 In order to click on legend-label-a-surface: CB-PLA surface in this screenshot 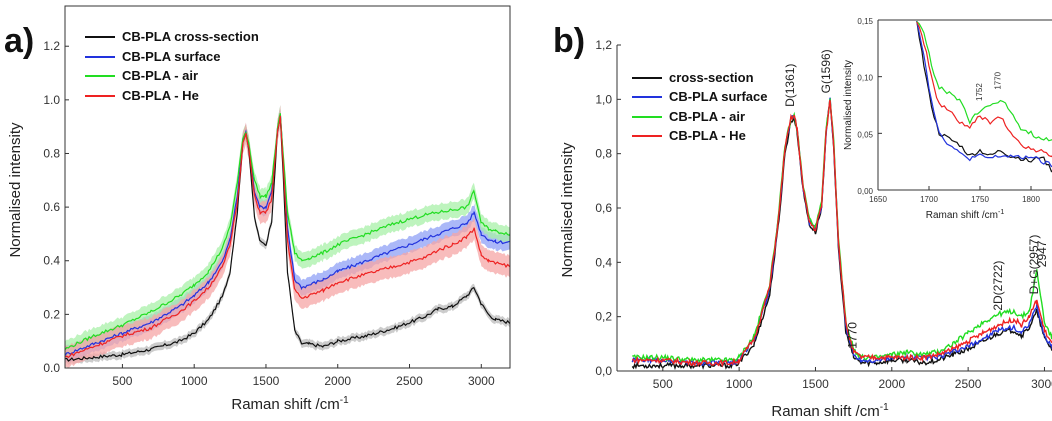, I will do `click(171, 56)`.